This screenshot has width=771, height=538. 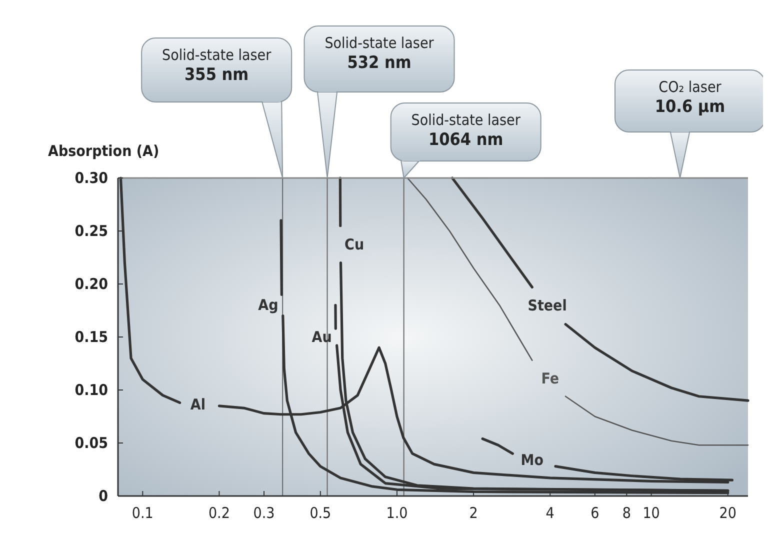 What do you see at coordinates (268, 305) in the screenshot?
I see `series-label: Ag` at bounding box center [268, 305].